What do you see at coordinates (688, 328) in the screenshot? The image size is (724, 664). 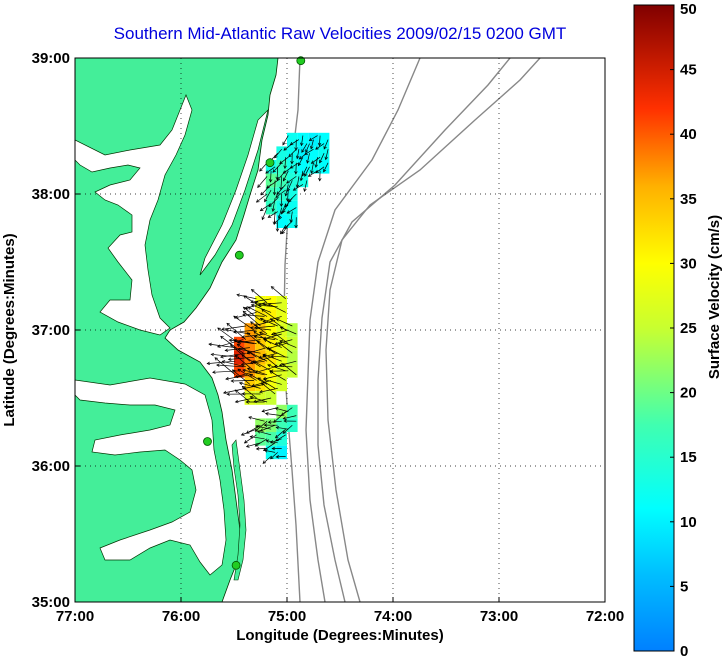 I see `colorbar-tick-label: 25` at bounding box center [688, 328].